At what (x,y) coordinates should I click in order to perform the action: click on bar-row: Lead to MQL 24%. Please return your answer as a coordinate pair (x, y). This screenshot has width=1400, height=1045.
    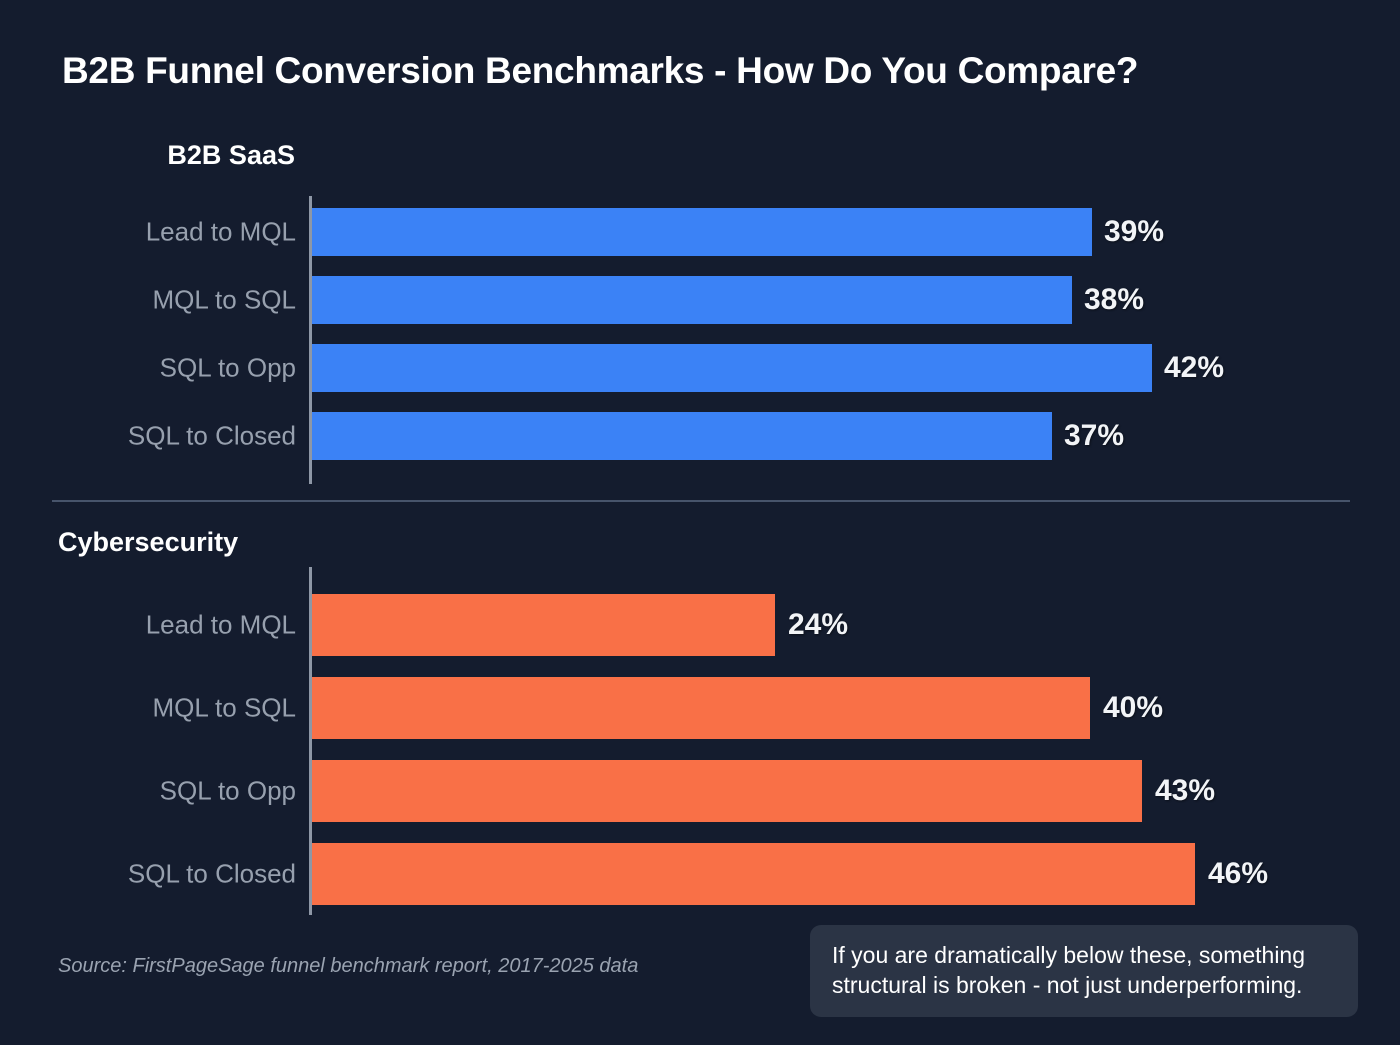
    Looking at the image, I should click on (700, 625).